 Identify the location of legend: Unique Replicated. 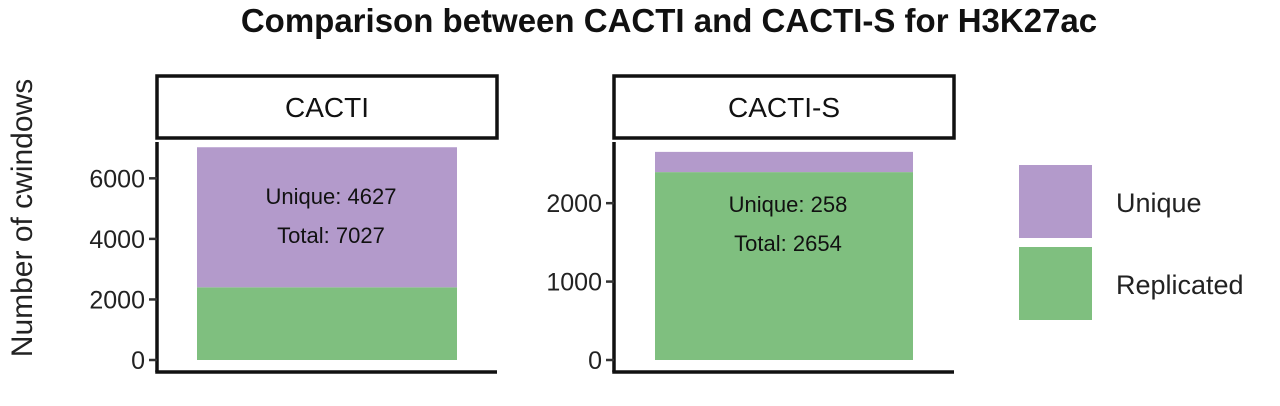
(1131, 242).